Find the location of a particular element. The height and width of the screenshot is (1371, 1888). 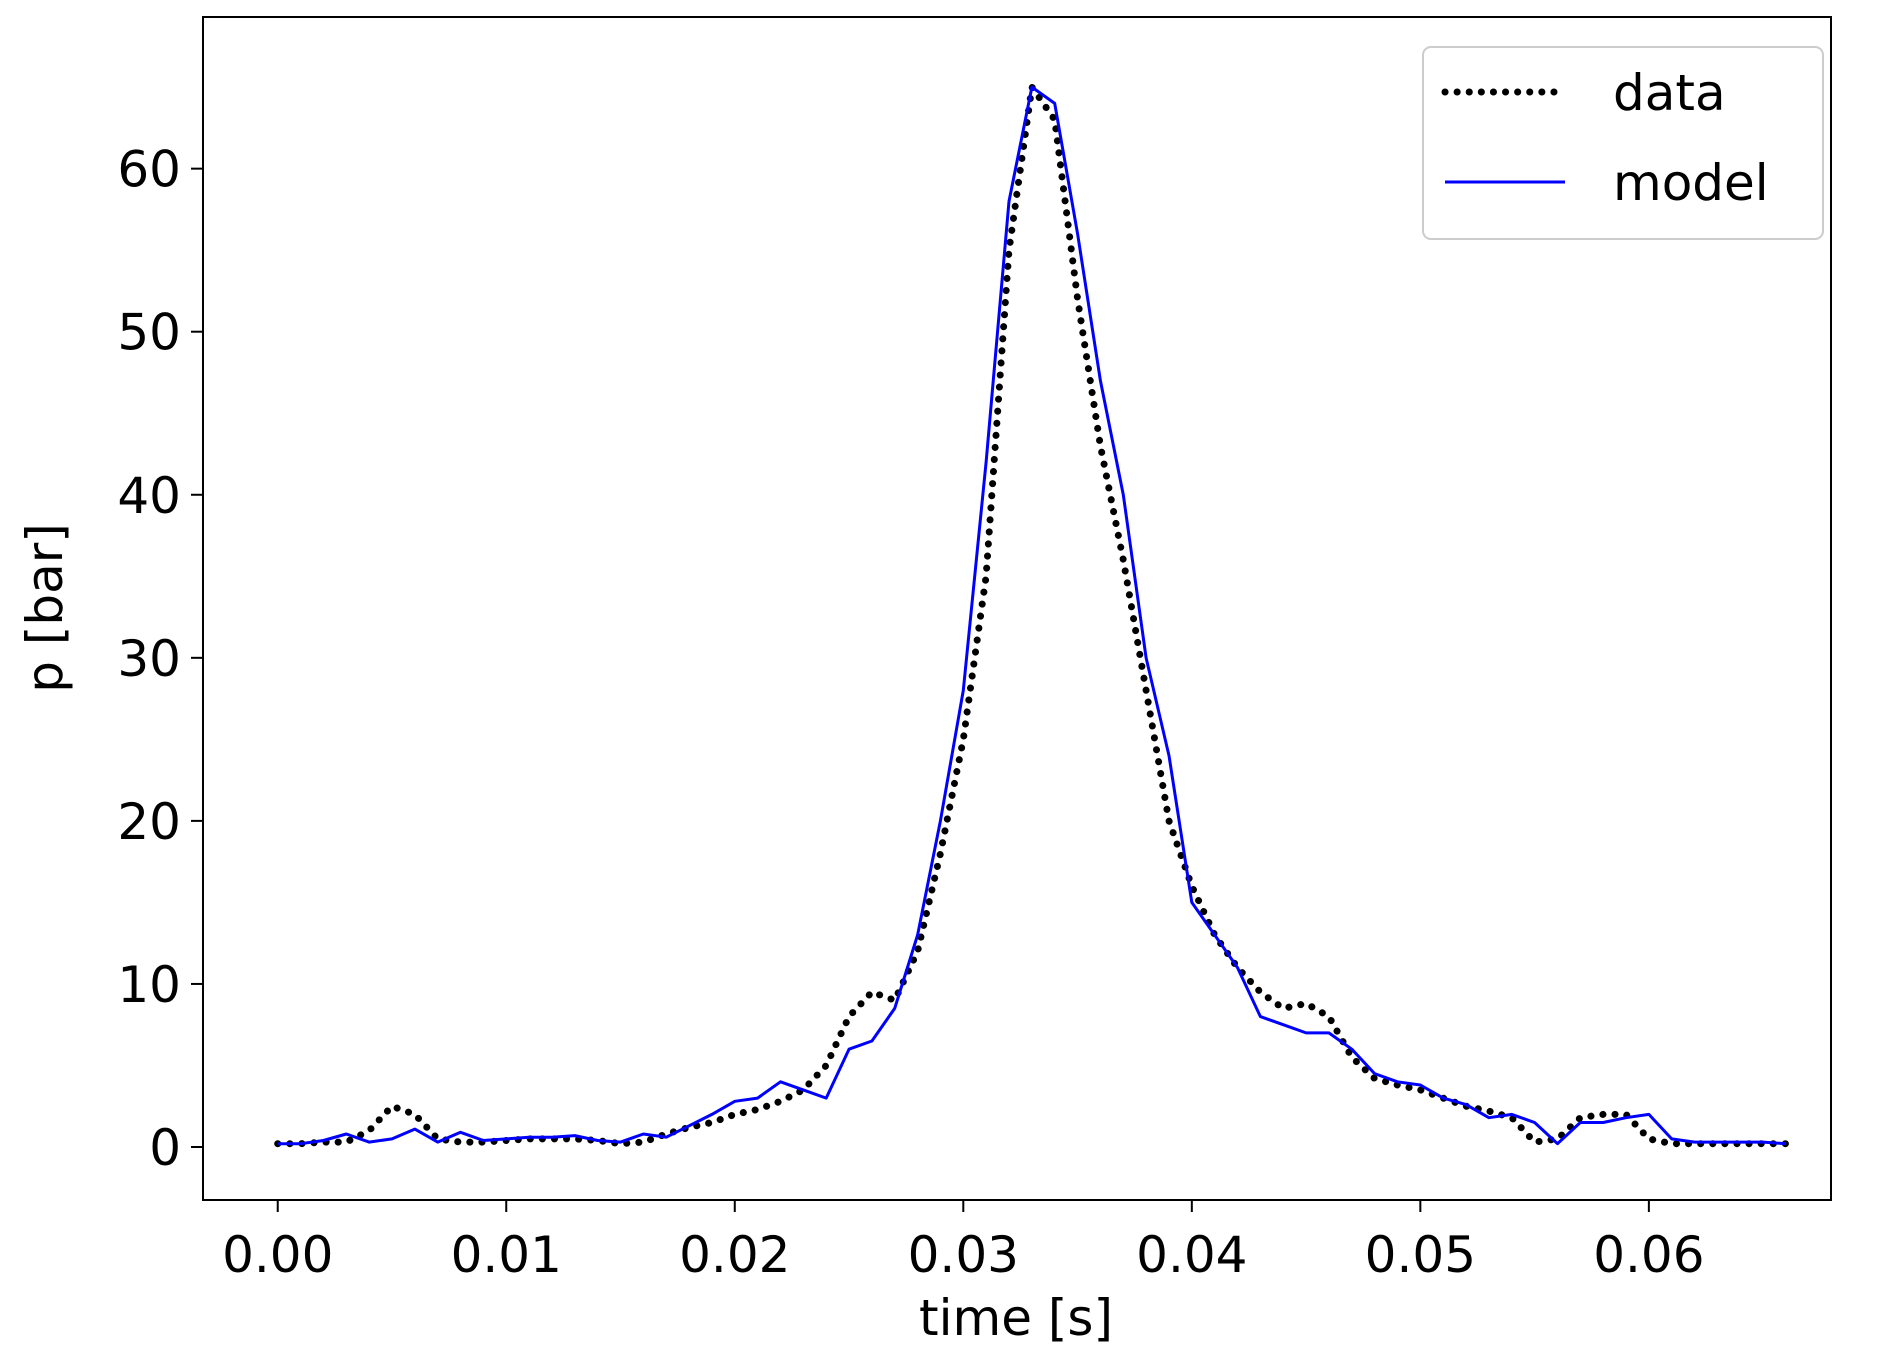

x-tick-label: 0.04 is located at coordinates (1191, 1255).